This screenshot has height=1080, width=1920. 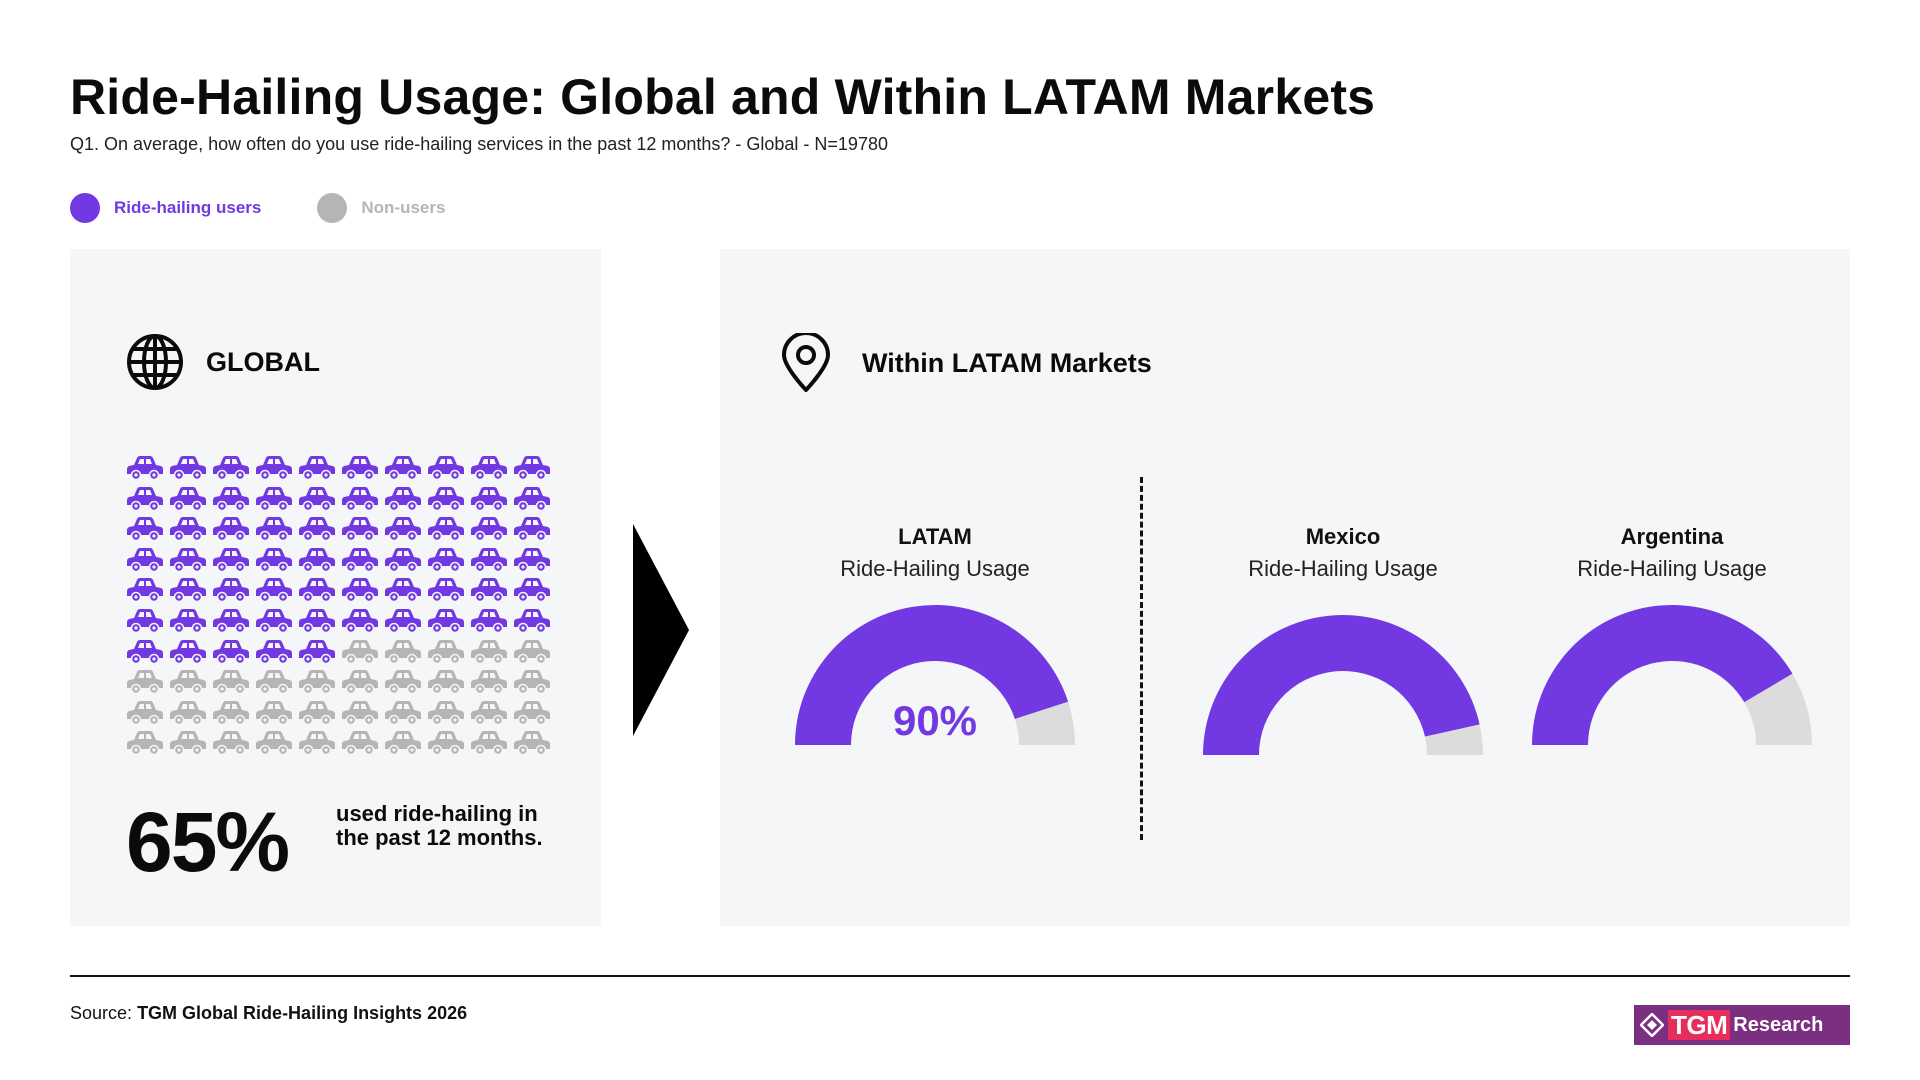 I want to click on gauge-argentina-subtitle: Ride-Hailing Usage, so click(x=1672, y=568).